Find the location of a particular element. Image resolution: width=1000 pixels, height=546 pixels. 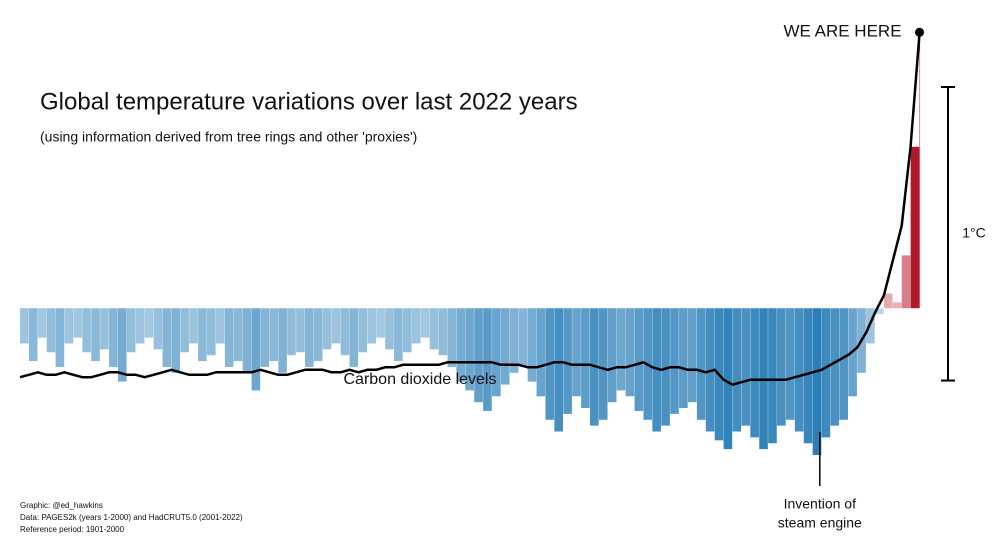

annotation-text: Invention of is located at coordinates (820, 504).